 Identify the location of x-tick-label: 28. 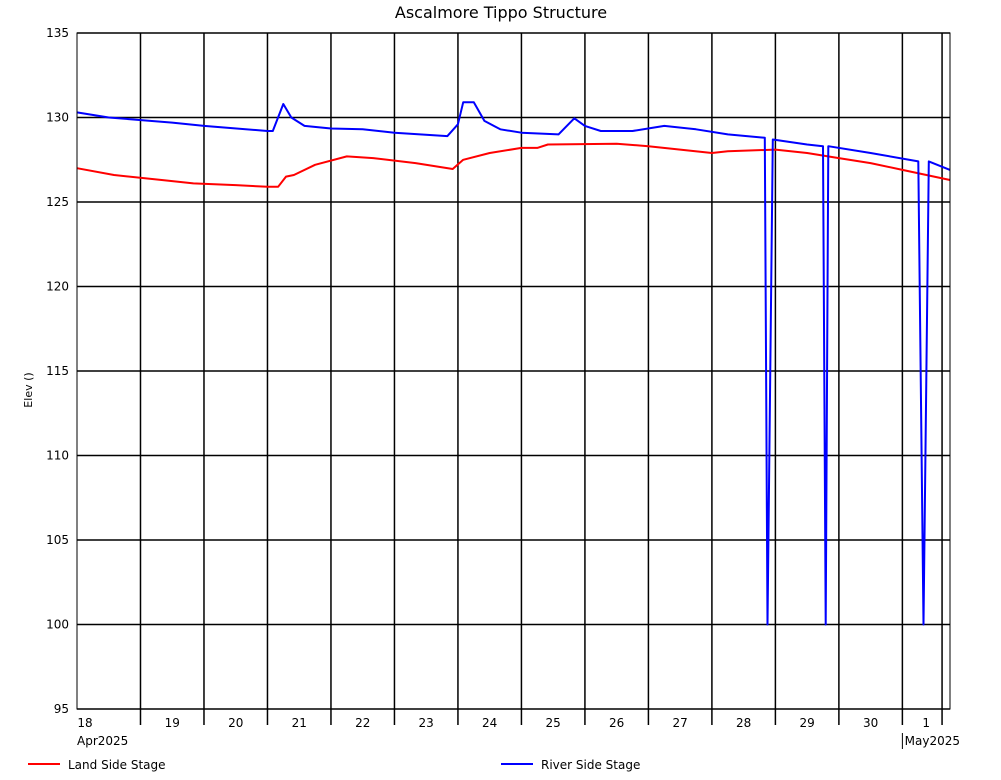
(743, 723).